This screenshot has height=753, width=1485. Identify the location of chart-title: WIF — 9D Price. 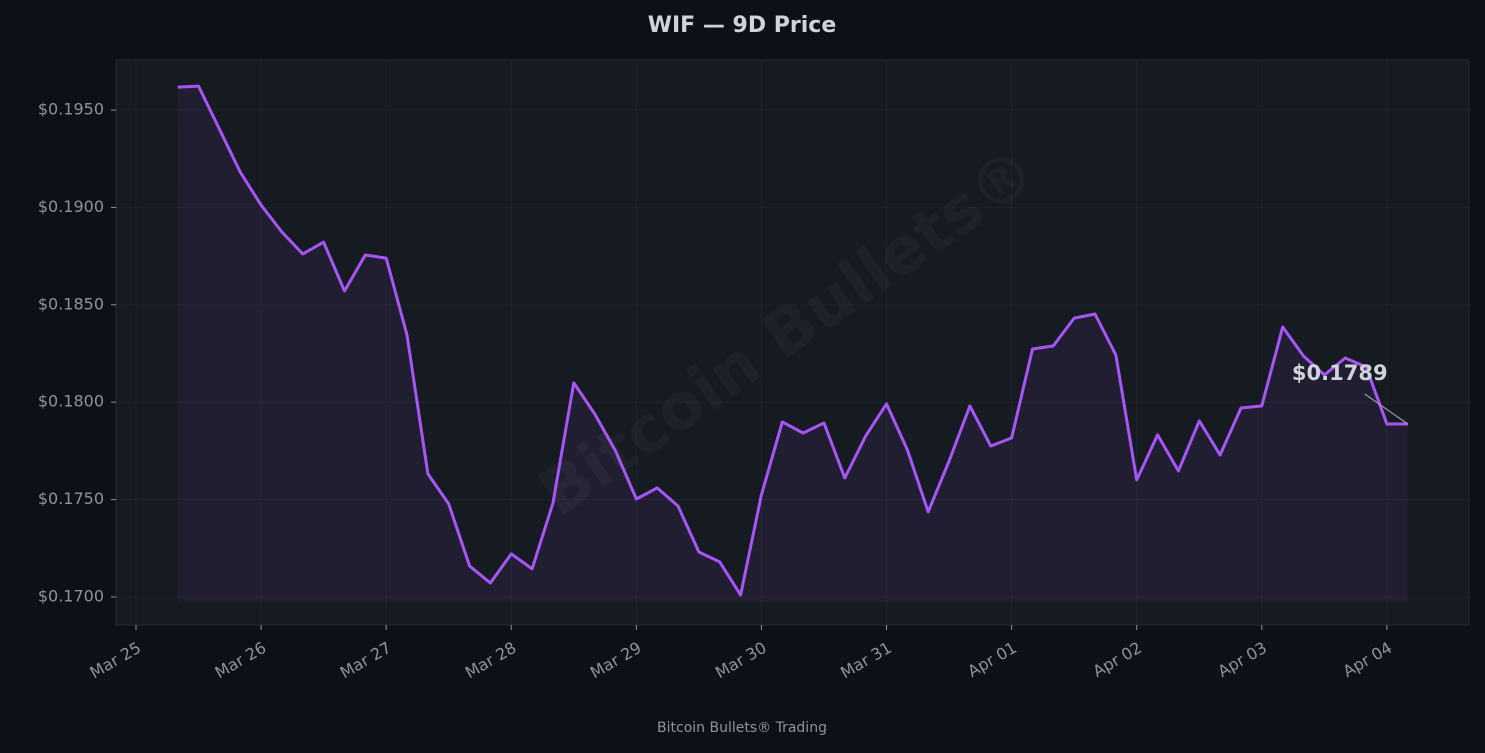
(742, 25).